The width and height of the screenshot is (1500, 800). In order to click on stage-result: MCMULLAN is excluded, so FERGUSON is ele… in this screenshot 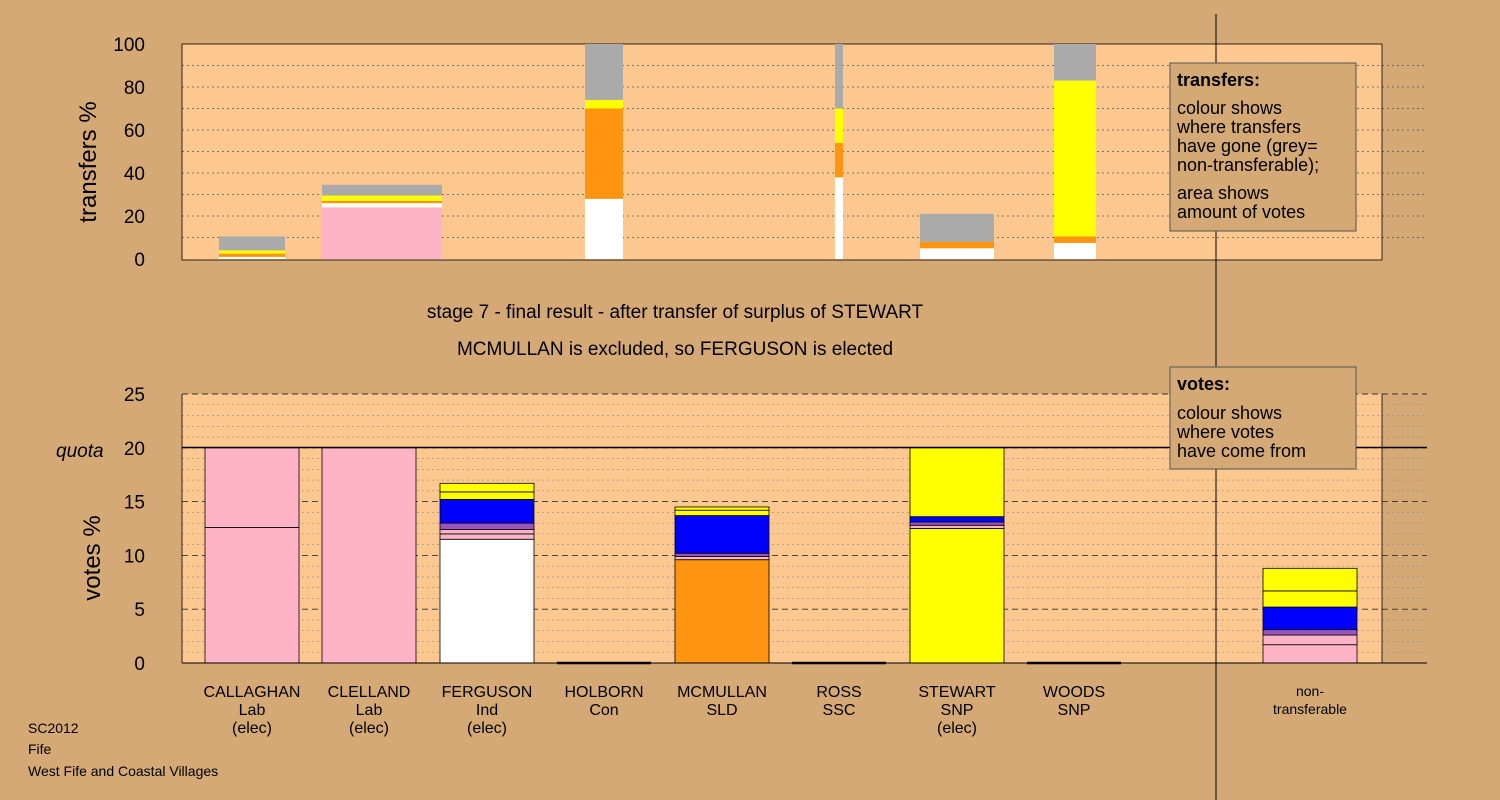, I will do `click(675, 349)`.